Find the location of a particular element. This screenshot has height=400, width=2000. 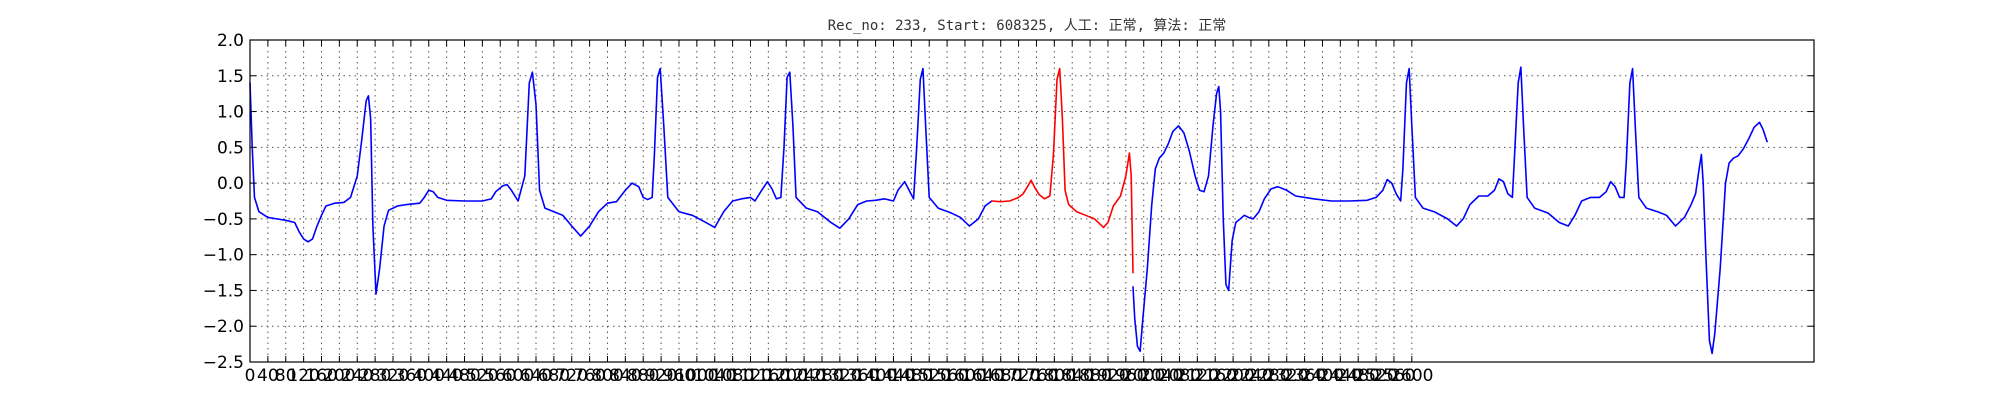

x-tick-label: 160 is located at coordinates (321, 376).